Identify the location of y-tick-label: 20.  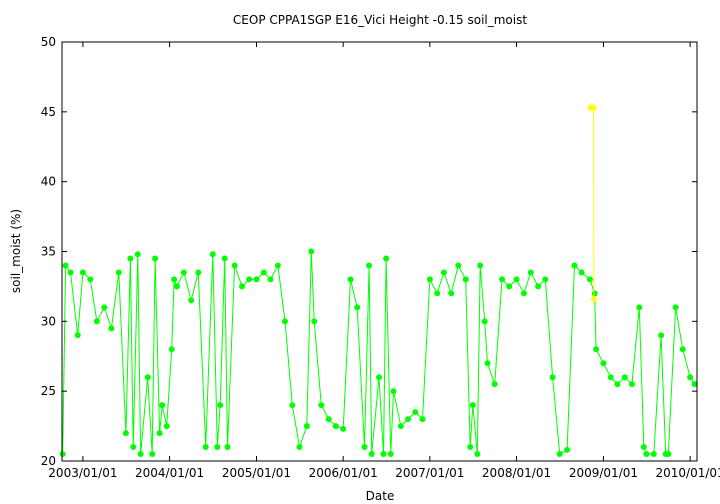
(48, 461).